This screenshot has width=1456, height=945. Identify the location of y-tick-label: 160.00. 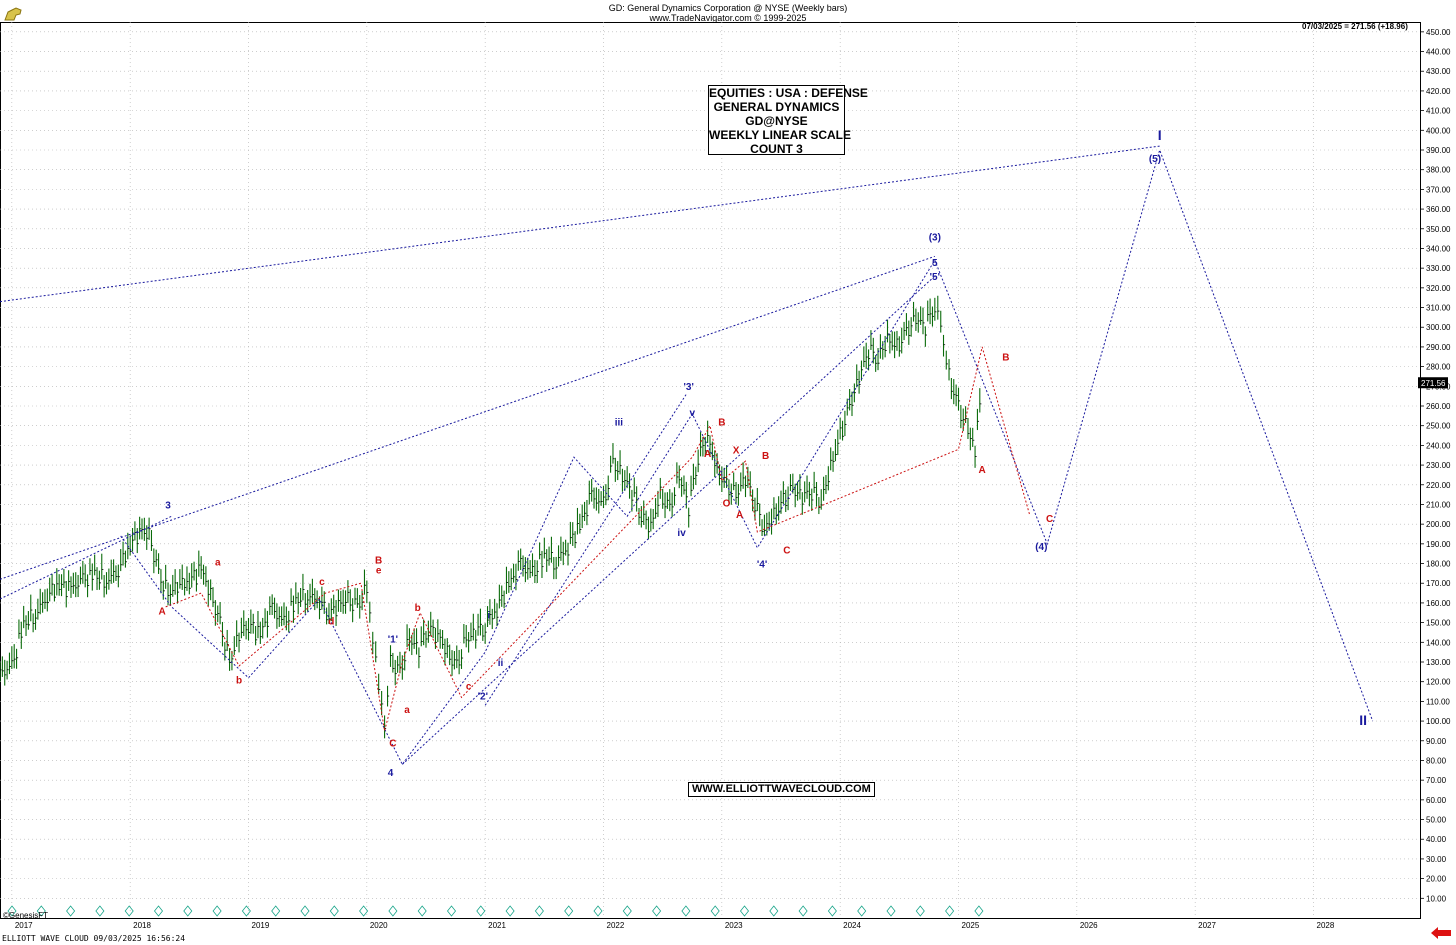
(1438, 603).